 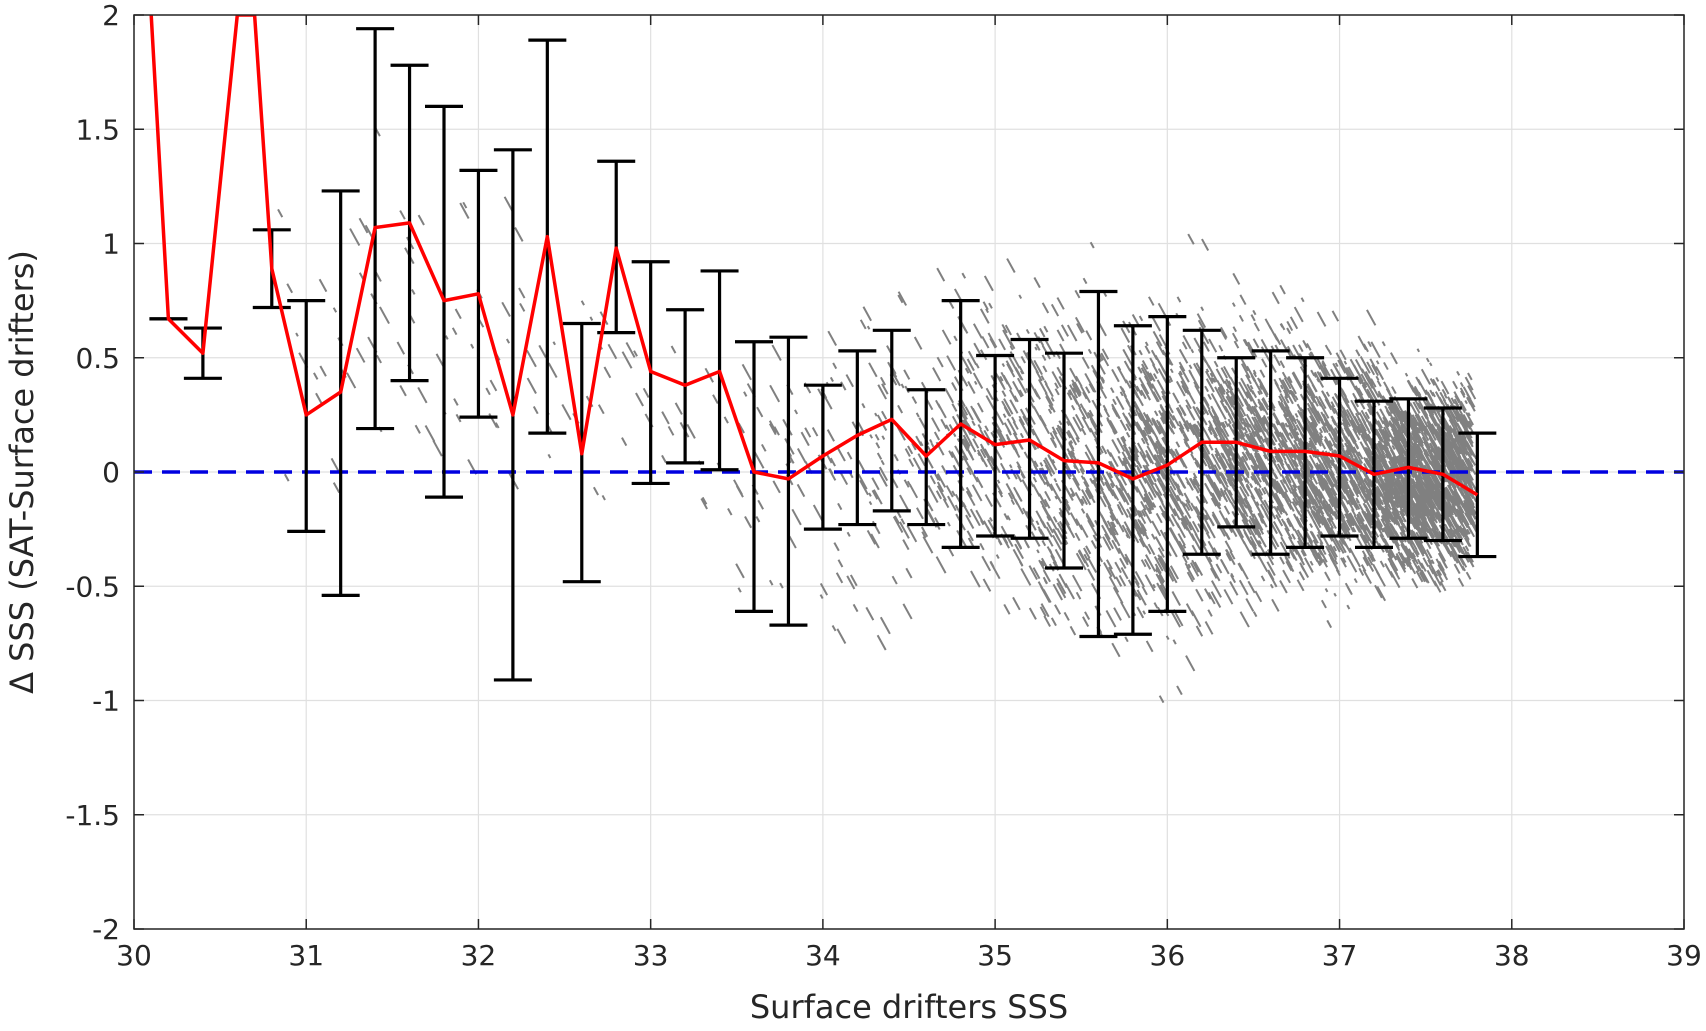 What do you see at coordinates (823, 955) in the screenshot?
I see `x-tick-label: 34` at bounding box center [823, 955].